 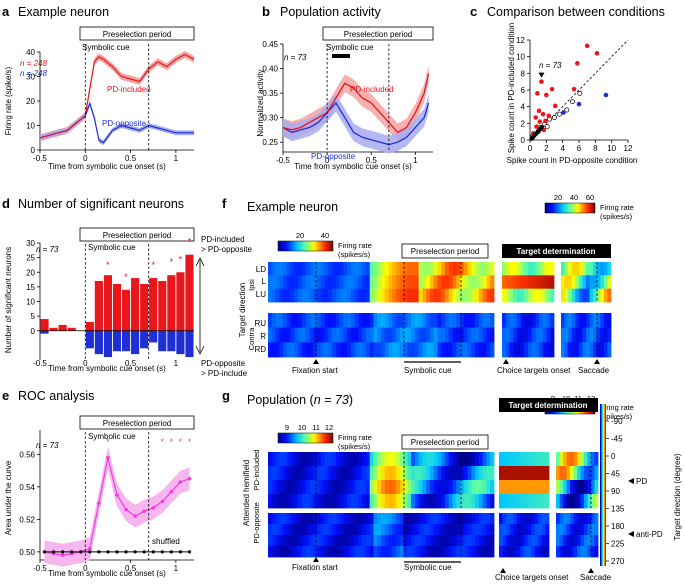 I want to click on cb-tick: 60, so click(x=590, y=197).